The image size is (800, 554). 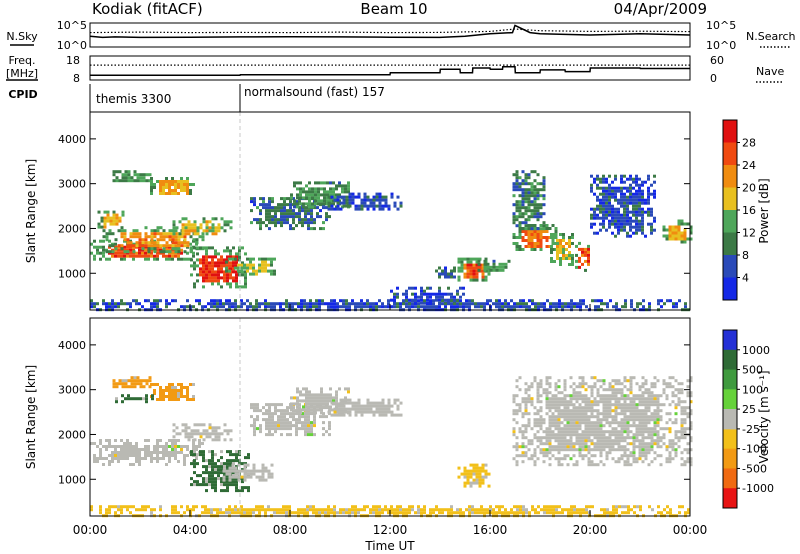 What do you see at coordinates (147, 9) in the screenshot?
I see `station-title: Kodiak (fitACF)` at bounding box center [147, 9].